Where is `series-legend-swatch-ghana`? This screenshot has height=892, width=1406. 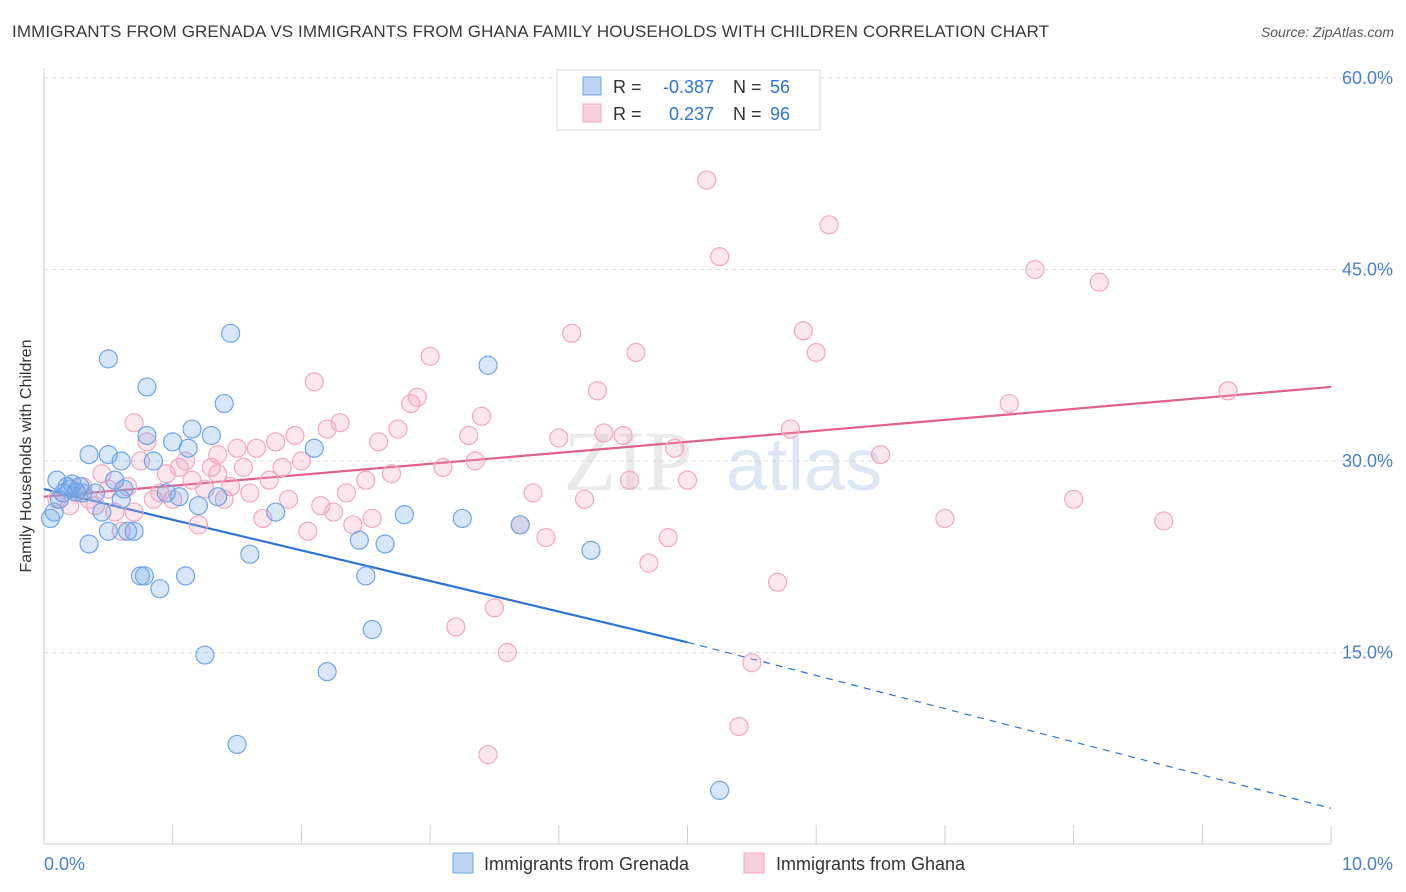 series-legend-swatch-ghana is located at coordinates (754, 863).